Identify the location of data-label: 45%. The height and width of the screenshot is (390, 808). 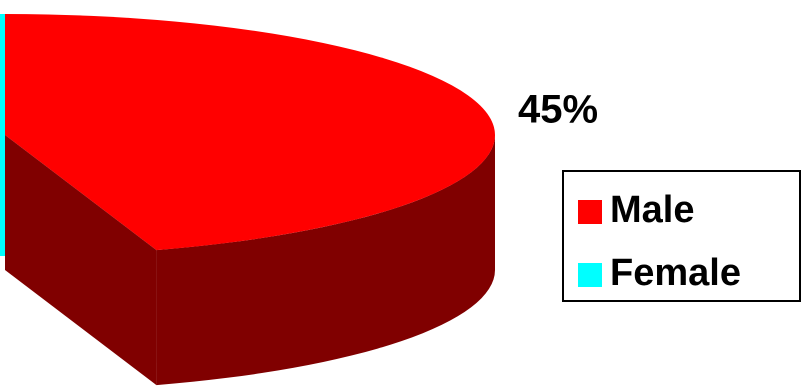
(558, 110).